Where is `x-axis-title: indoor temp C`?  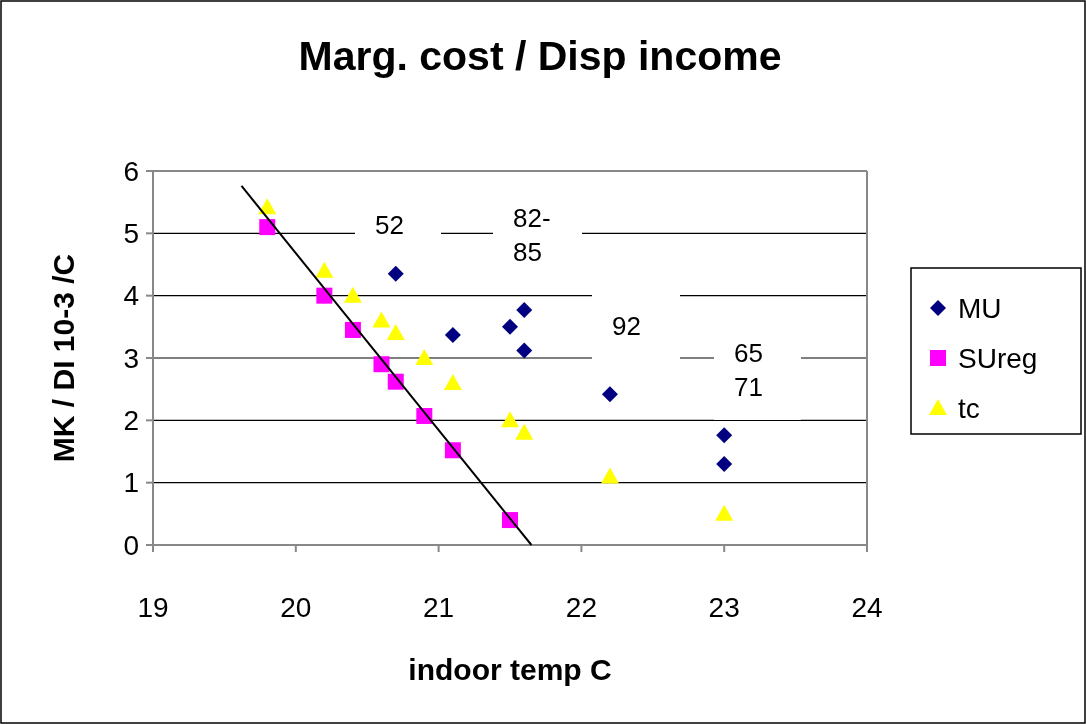
x-axis-title: indoor temp C is located at coordinates (510, 669).